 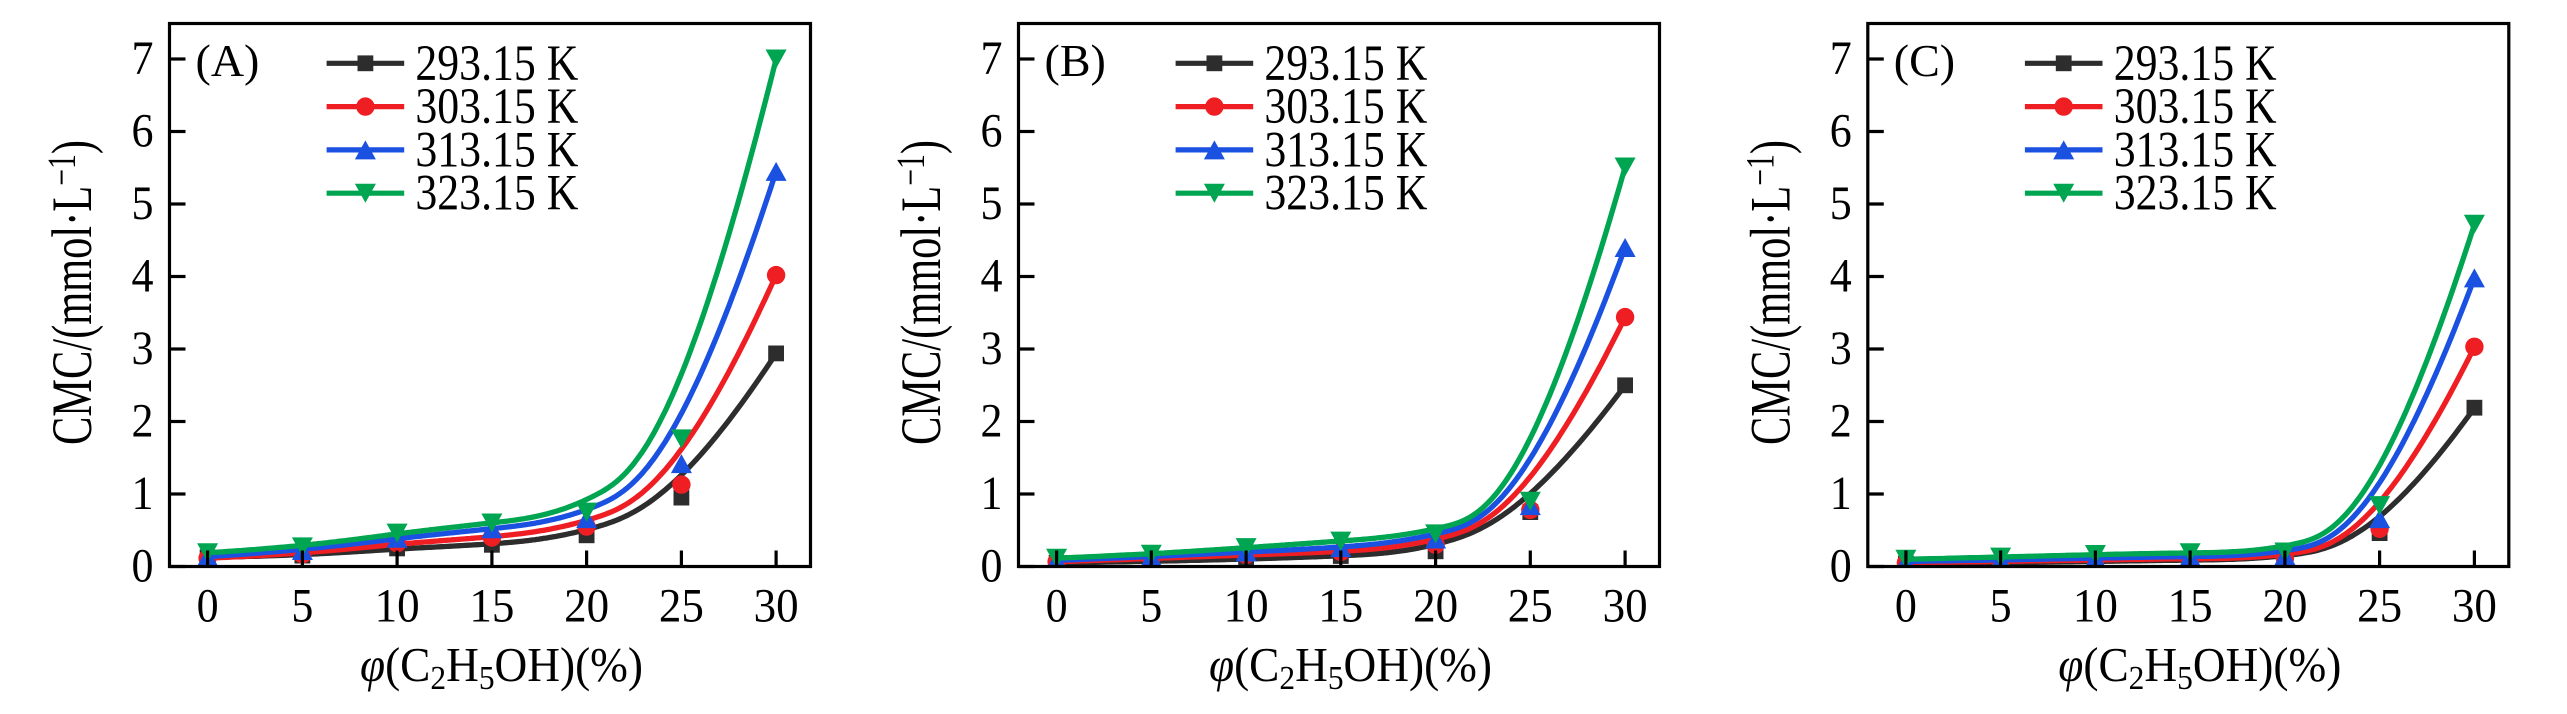 What do you see at coordinates (1075, 60) in the screenshot?
I see `svg-text: (B)` at bounding box center [1075, 60].